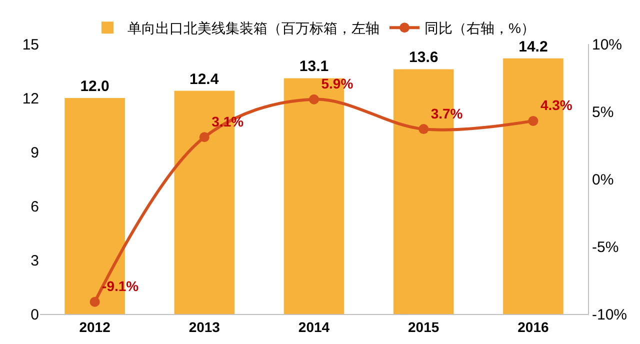 The width and height of the screenshot is (640, 344). What do you see at coordinates (254, 28) in the screenshot?
I see `legend-label: 单向出口北美线集装箱（百万标箱，左轴` at bounding box center [254, 28].